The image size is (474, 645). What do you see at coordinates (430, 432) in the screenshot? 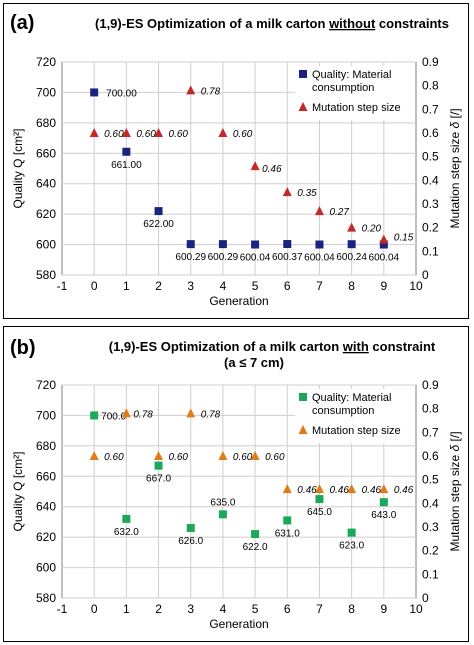
I see `y2-tick-label: 0.7` at bounding box center [430, 432].